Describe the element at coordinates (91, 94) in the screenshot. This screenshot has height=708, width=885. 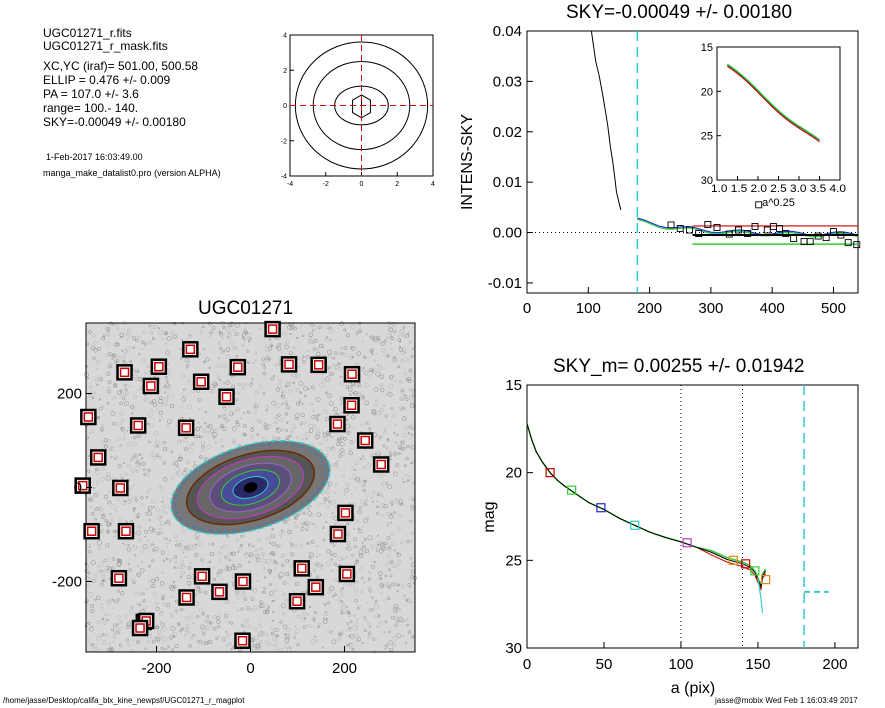
I see `param-pa: PA = 107.0 +/- 3.6` at that location.